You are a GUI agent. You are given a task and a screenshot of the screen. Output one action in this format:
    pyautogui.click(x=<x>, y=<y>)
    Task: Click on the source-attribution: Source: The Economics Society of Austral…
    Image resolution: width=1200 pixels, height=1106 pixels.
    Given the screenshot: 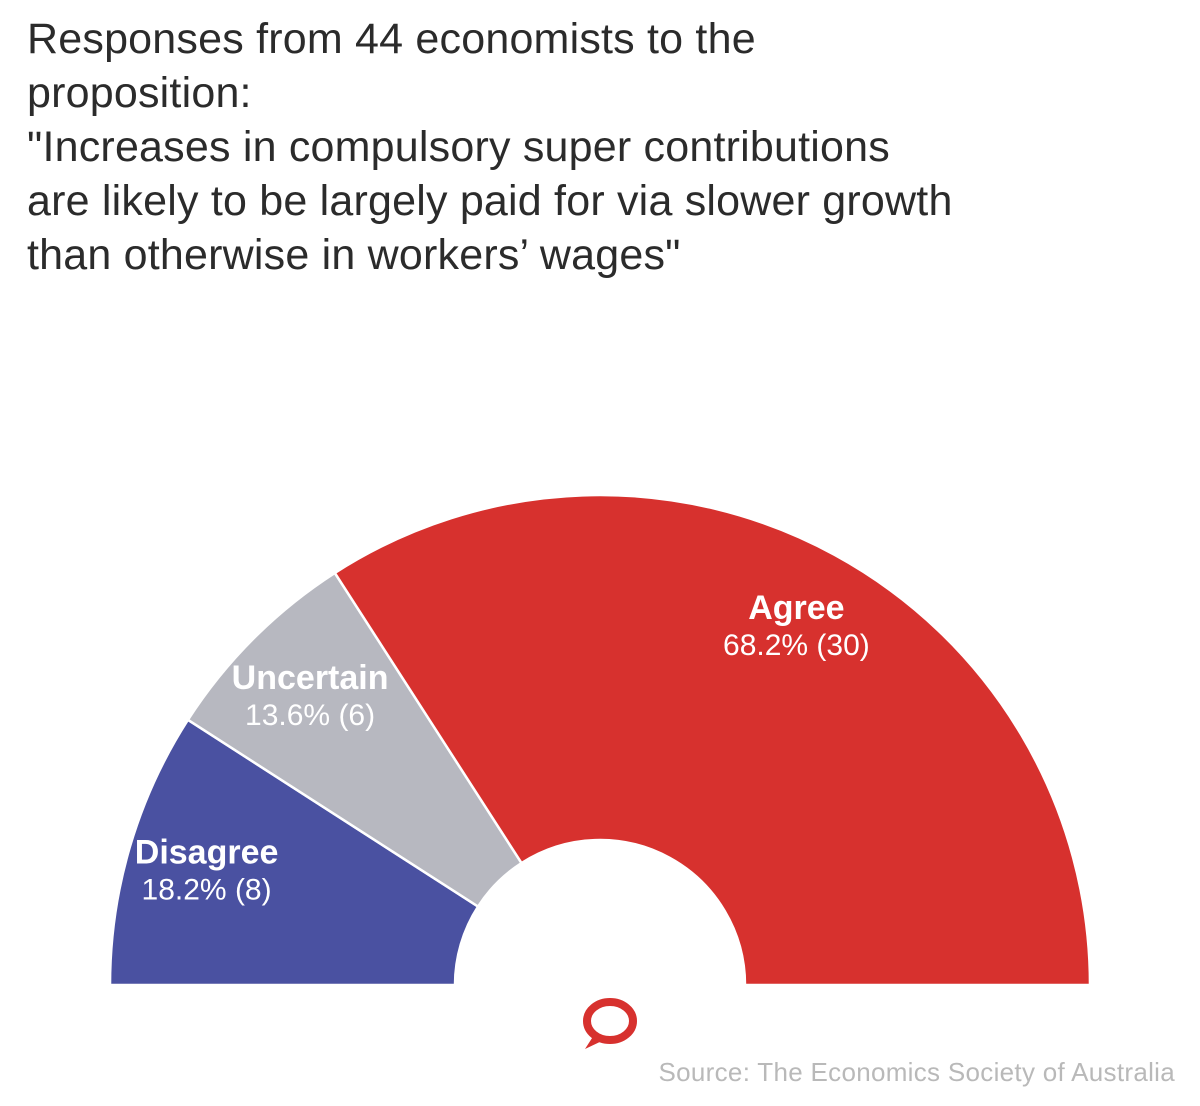 What is the action you would take?
    pyautogui.click(x=916, y=1072)
    